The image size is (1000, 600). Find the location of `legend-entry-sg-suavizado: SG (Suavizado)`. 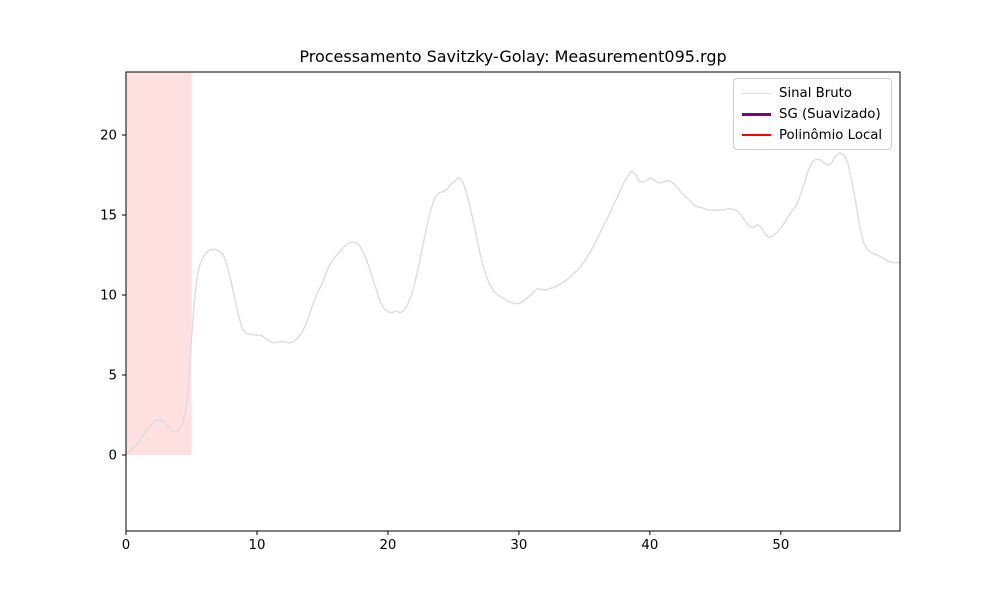

legend-entry-sg-suavizado: SG (Suavizado) is located at coordinates (812, 114).